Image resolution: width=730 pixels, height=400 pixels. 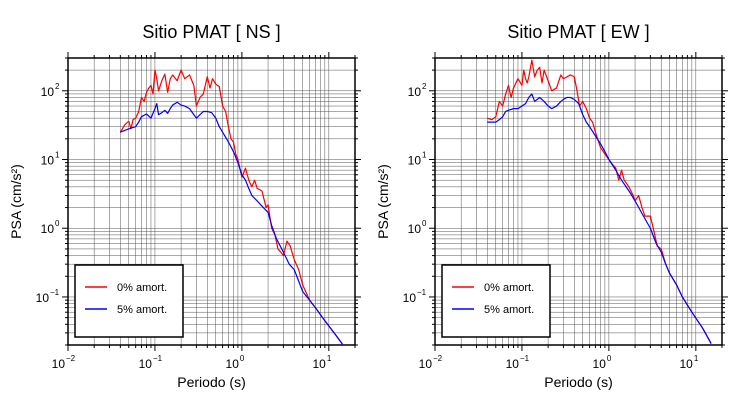 What do you see at coordinates (211, 32) in the screenshot?
I see `chart-title: Sitio PMAT [ NS ]` at bounding box center [211, 32].